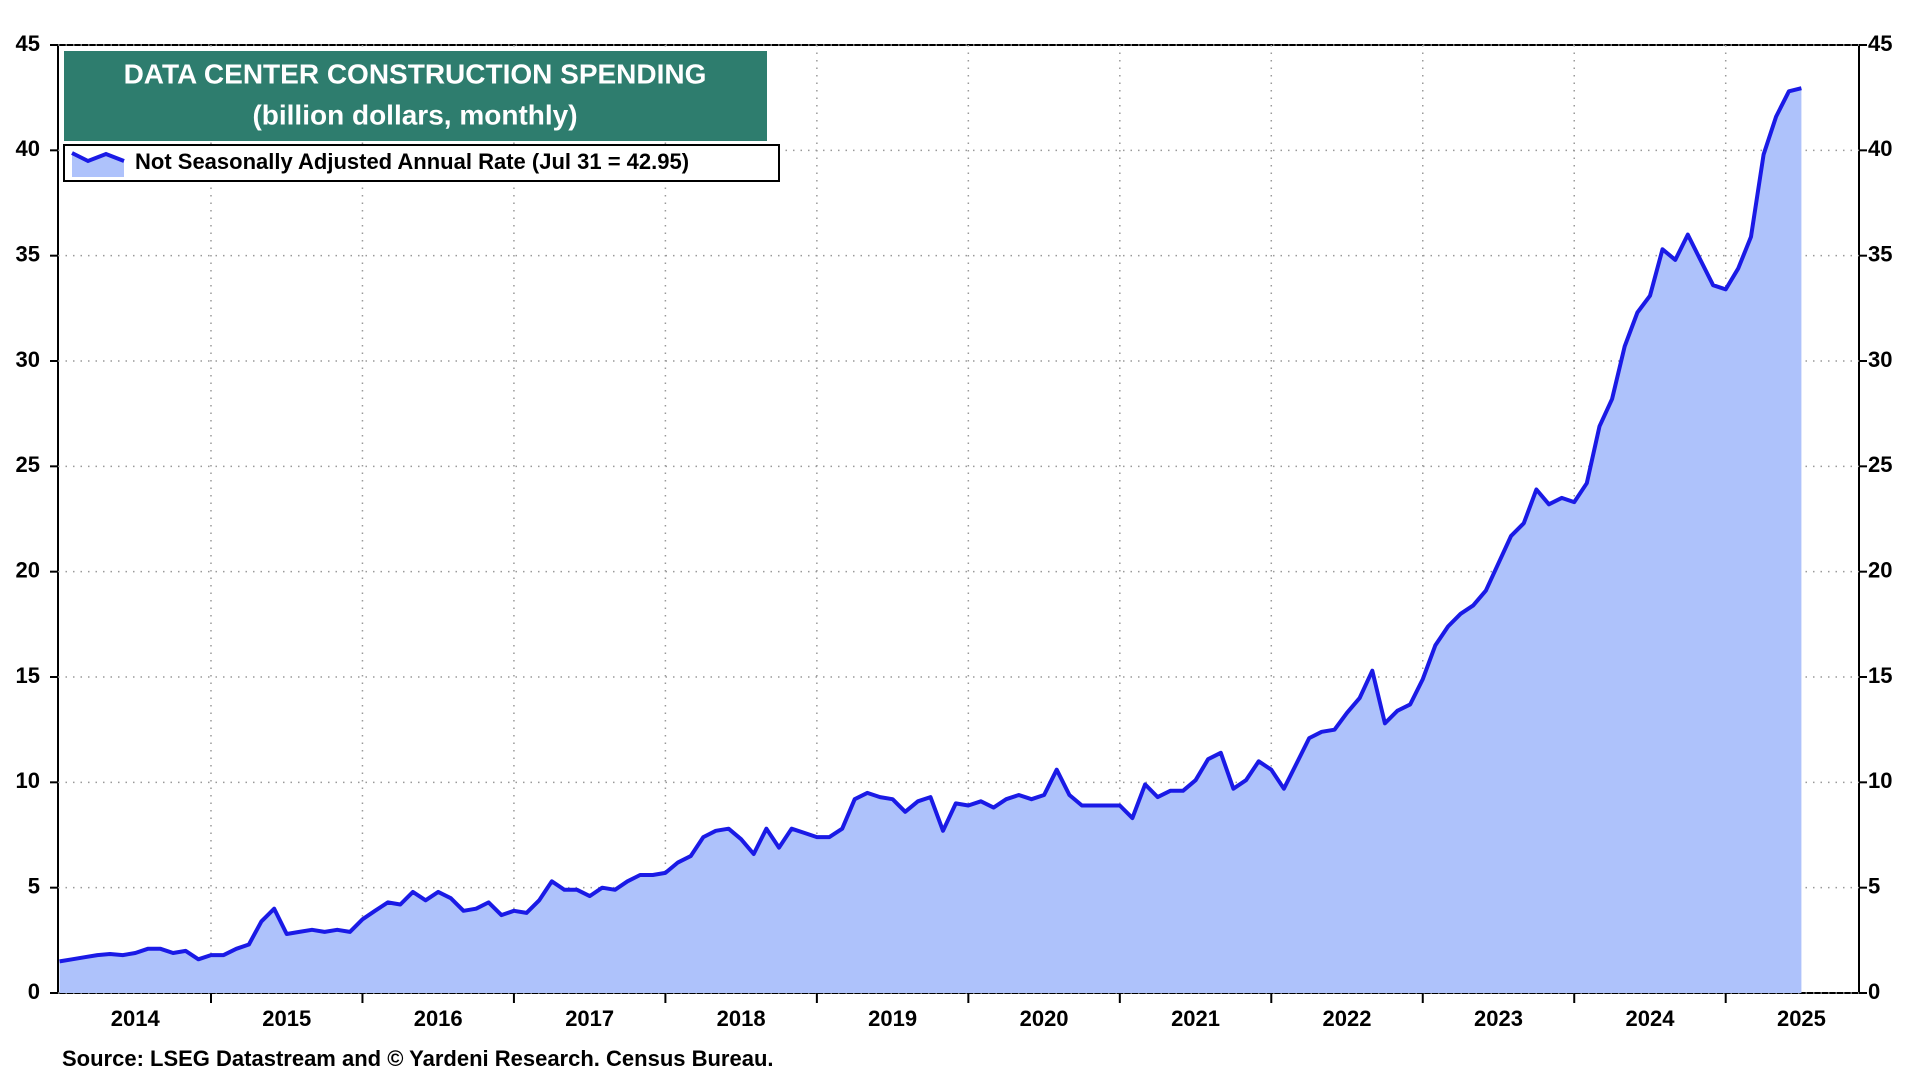 The height and width of the screenshot is (1080, 1920). I want to click on legend-swatch-fill, so click(98, 165).